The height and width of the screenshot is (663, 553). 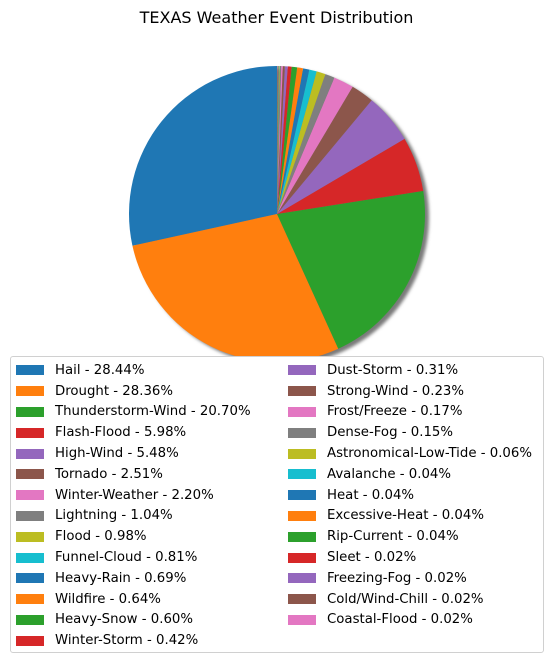 I want to click on legend-item: Thunderstorm-Wind - 20.70%, so click(x=133, y=412).